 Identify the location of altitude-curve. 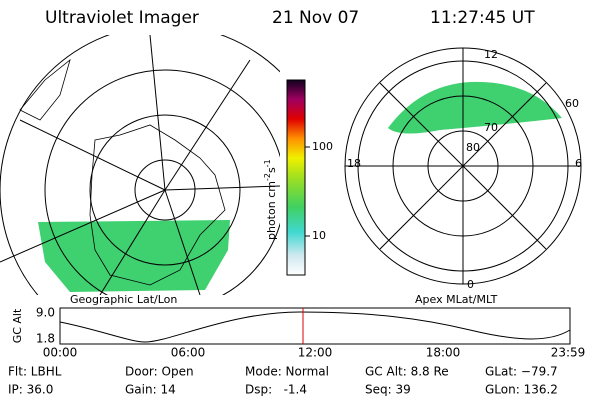
(315, 327).